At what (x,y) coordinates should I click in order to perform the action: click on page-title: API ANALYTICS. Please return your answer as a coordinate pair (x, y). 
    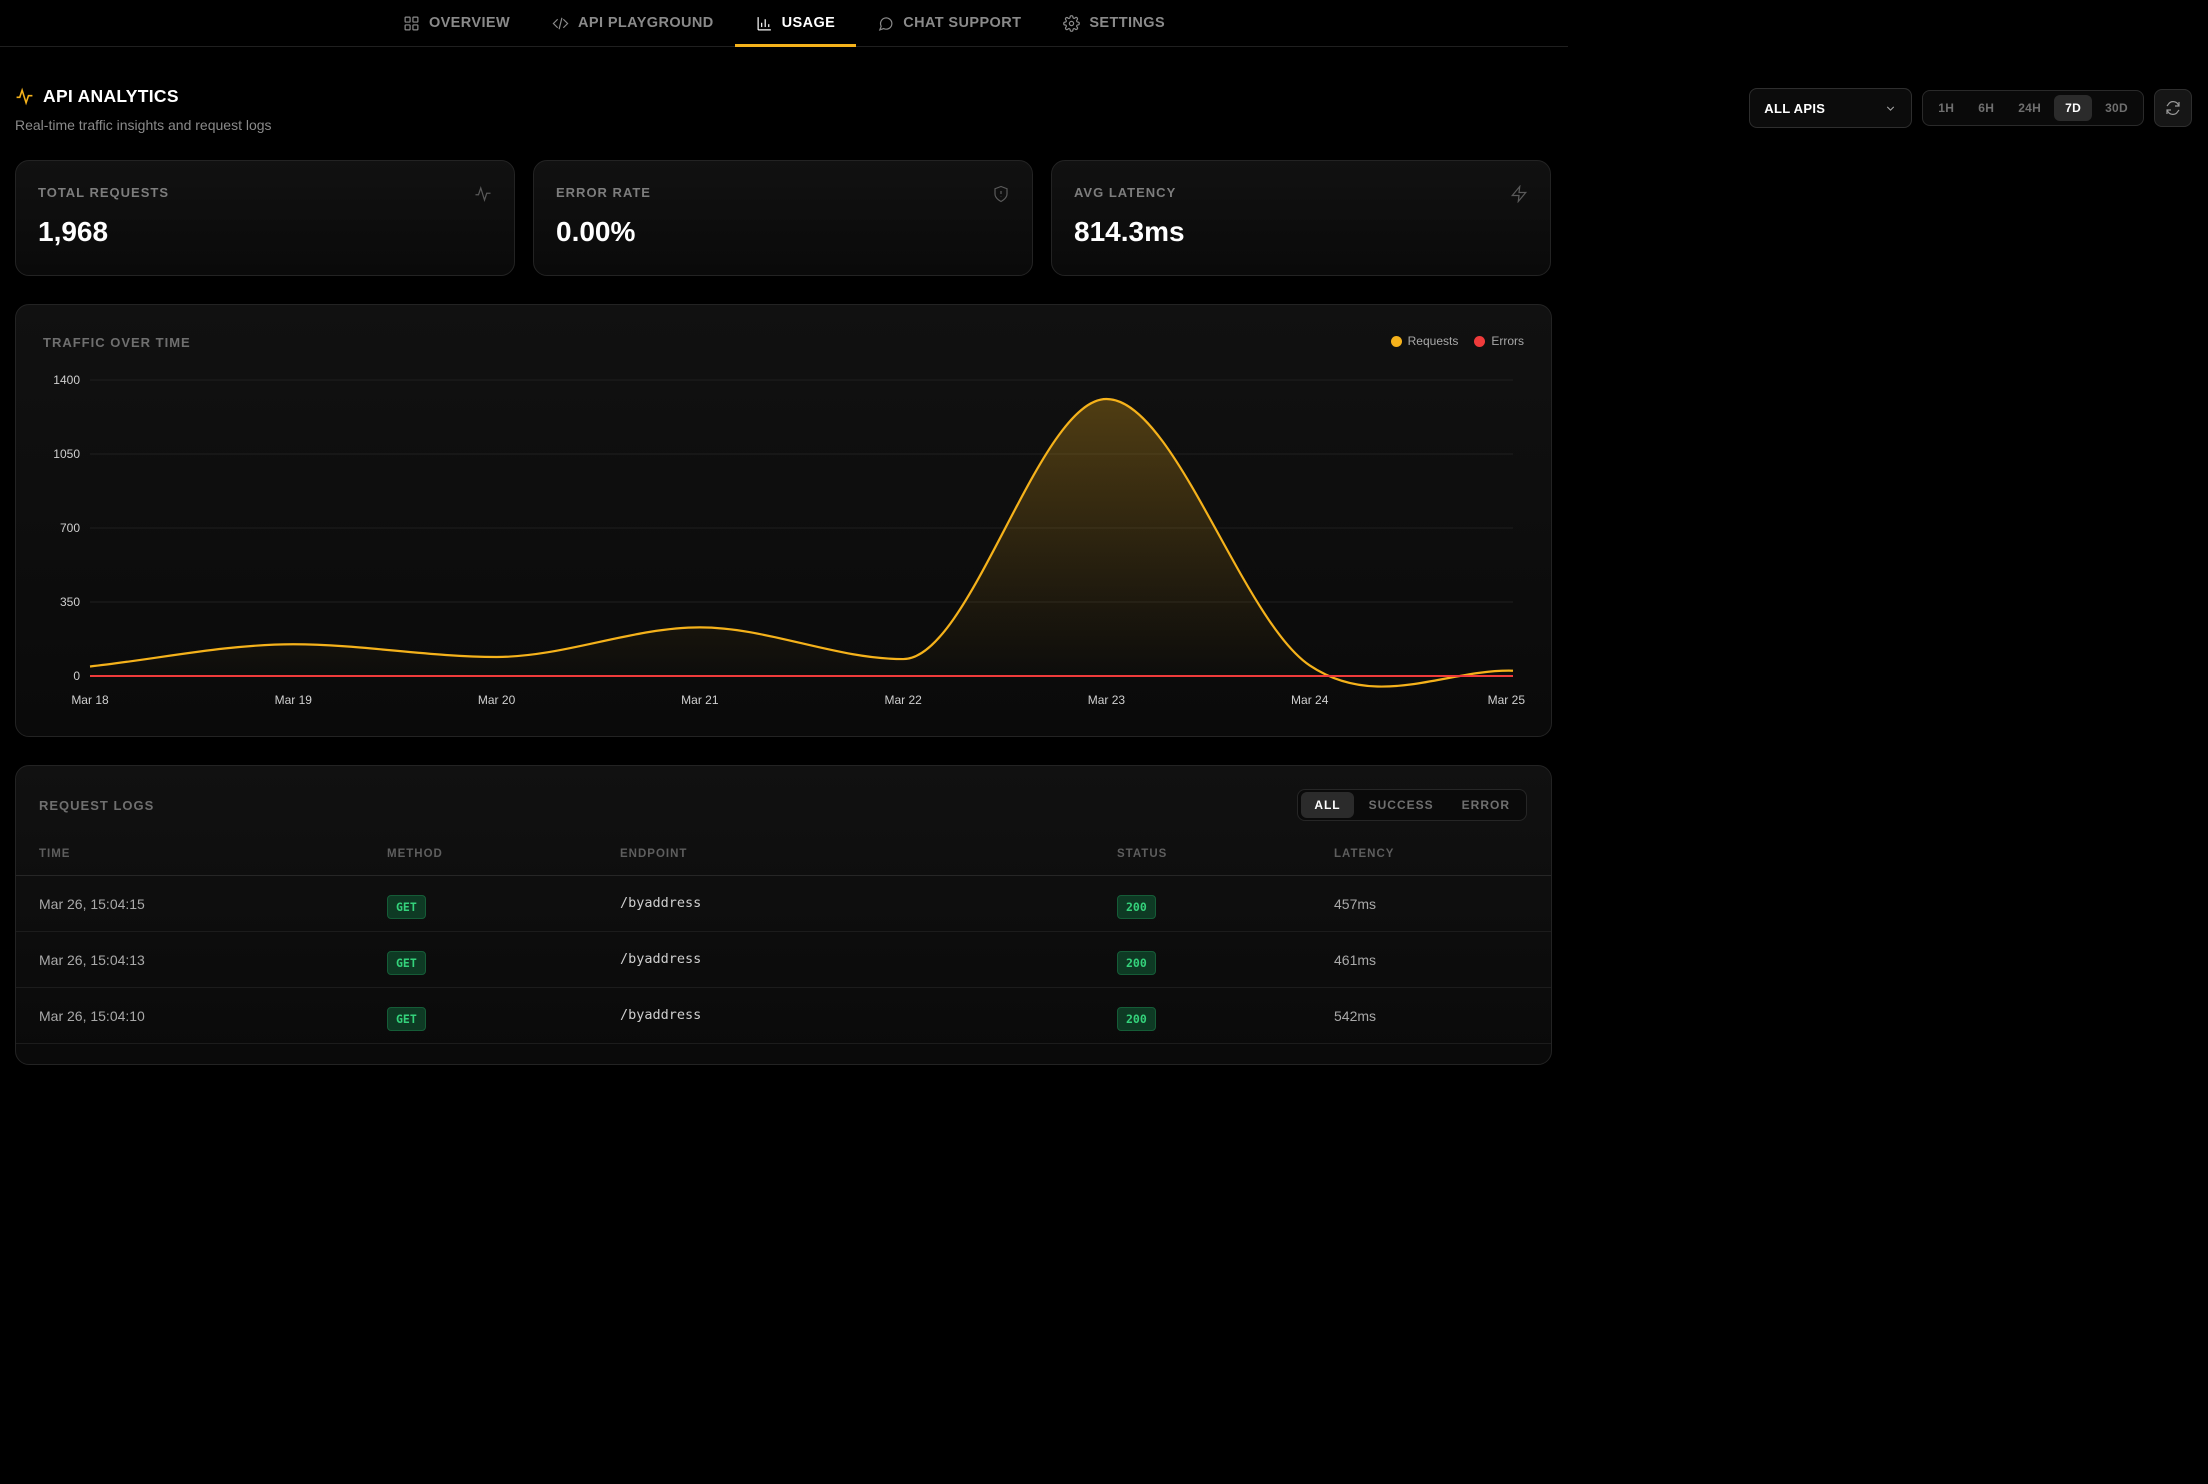
    Looking at the image, I should click on (143, 96).